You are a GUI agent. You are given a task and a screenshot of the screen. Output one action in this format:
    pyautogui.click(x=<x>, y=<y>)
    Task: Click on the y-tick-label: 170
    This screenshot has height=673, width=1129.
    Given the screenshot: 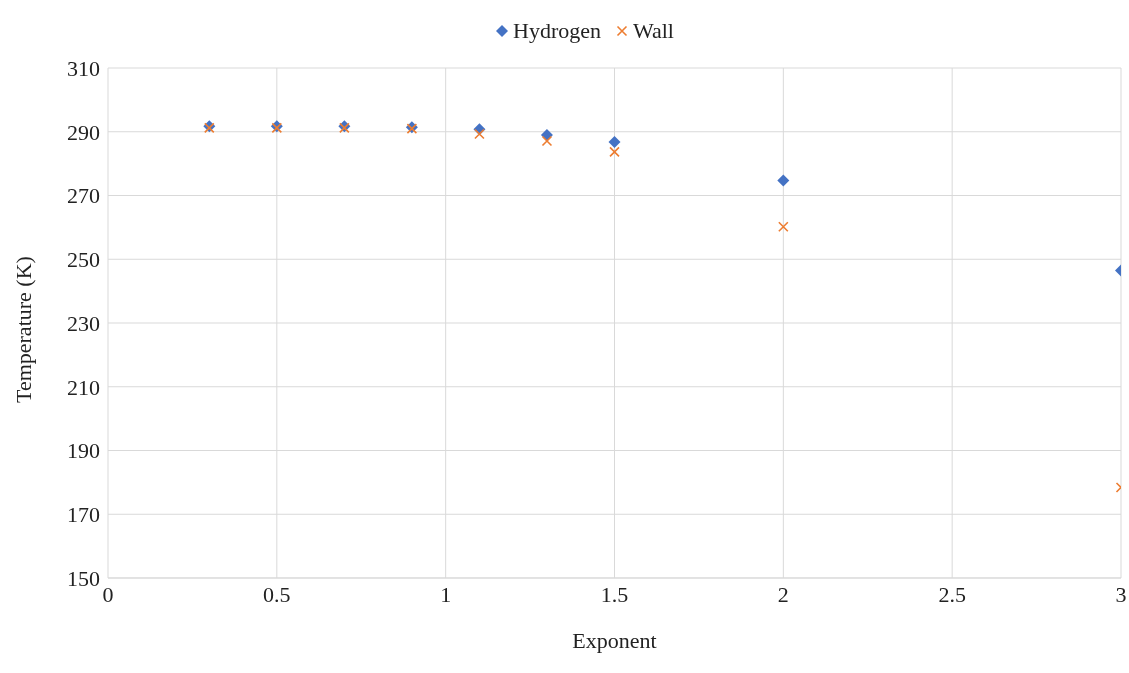 What is the action you would take?
    pyautogui.click(x=83, y=515)
    